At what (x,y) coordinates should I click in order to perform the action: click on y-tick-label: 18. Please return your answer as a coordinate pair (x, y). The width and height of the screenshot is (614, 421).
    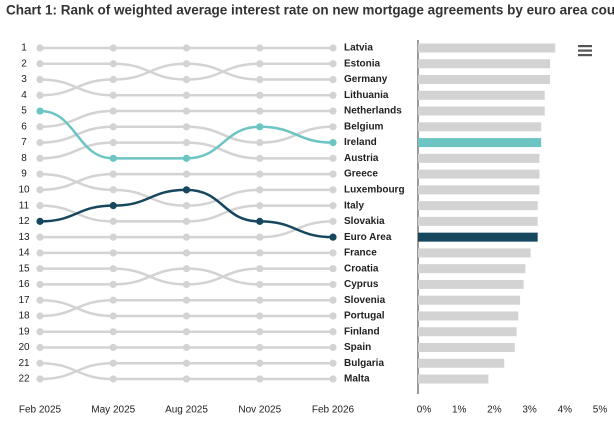
    Looking at the image, I should click on (24, 316).